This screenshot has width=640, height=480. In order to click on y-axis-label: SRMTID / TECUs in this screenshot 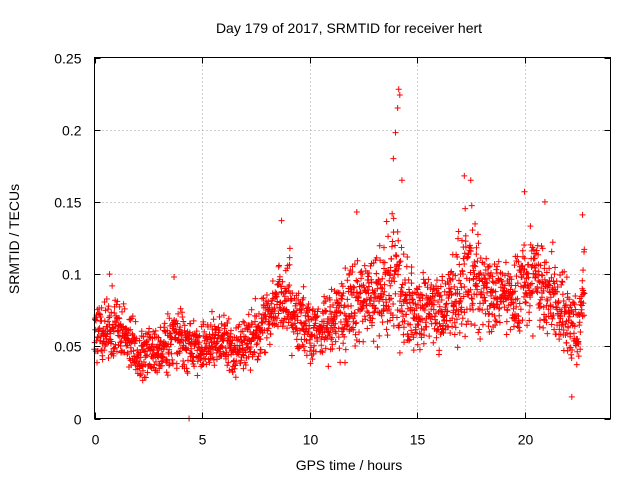, I will do `click(14, 239)`.